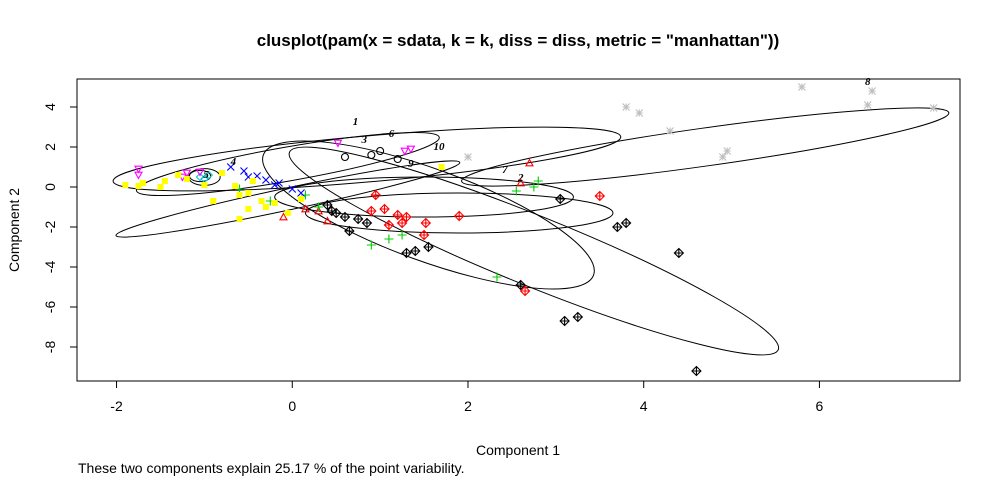 Image resolution: width=1000 pixels, height=479 pixels. I want to click on cluster-9-label: 9, so click(411, 164).